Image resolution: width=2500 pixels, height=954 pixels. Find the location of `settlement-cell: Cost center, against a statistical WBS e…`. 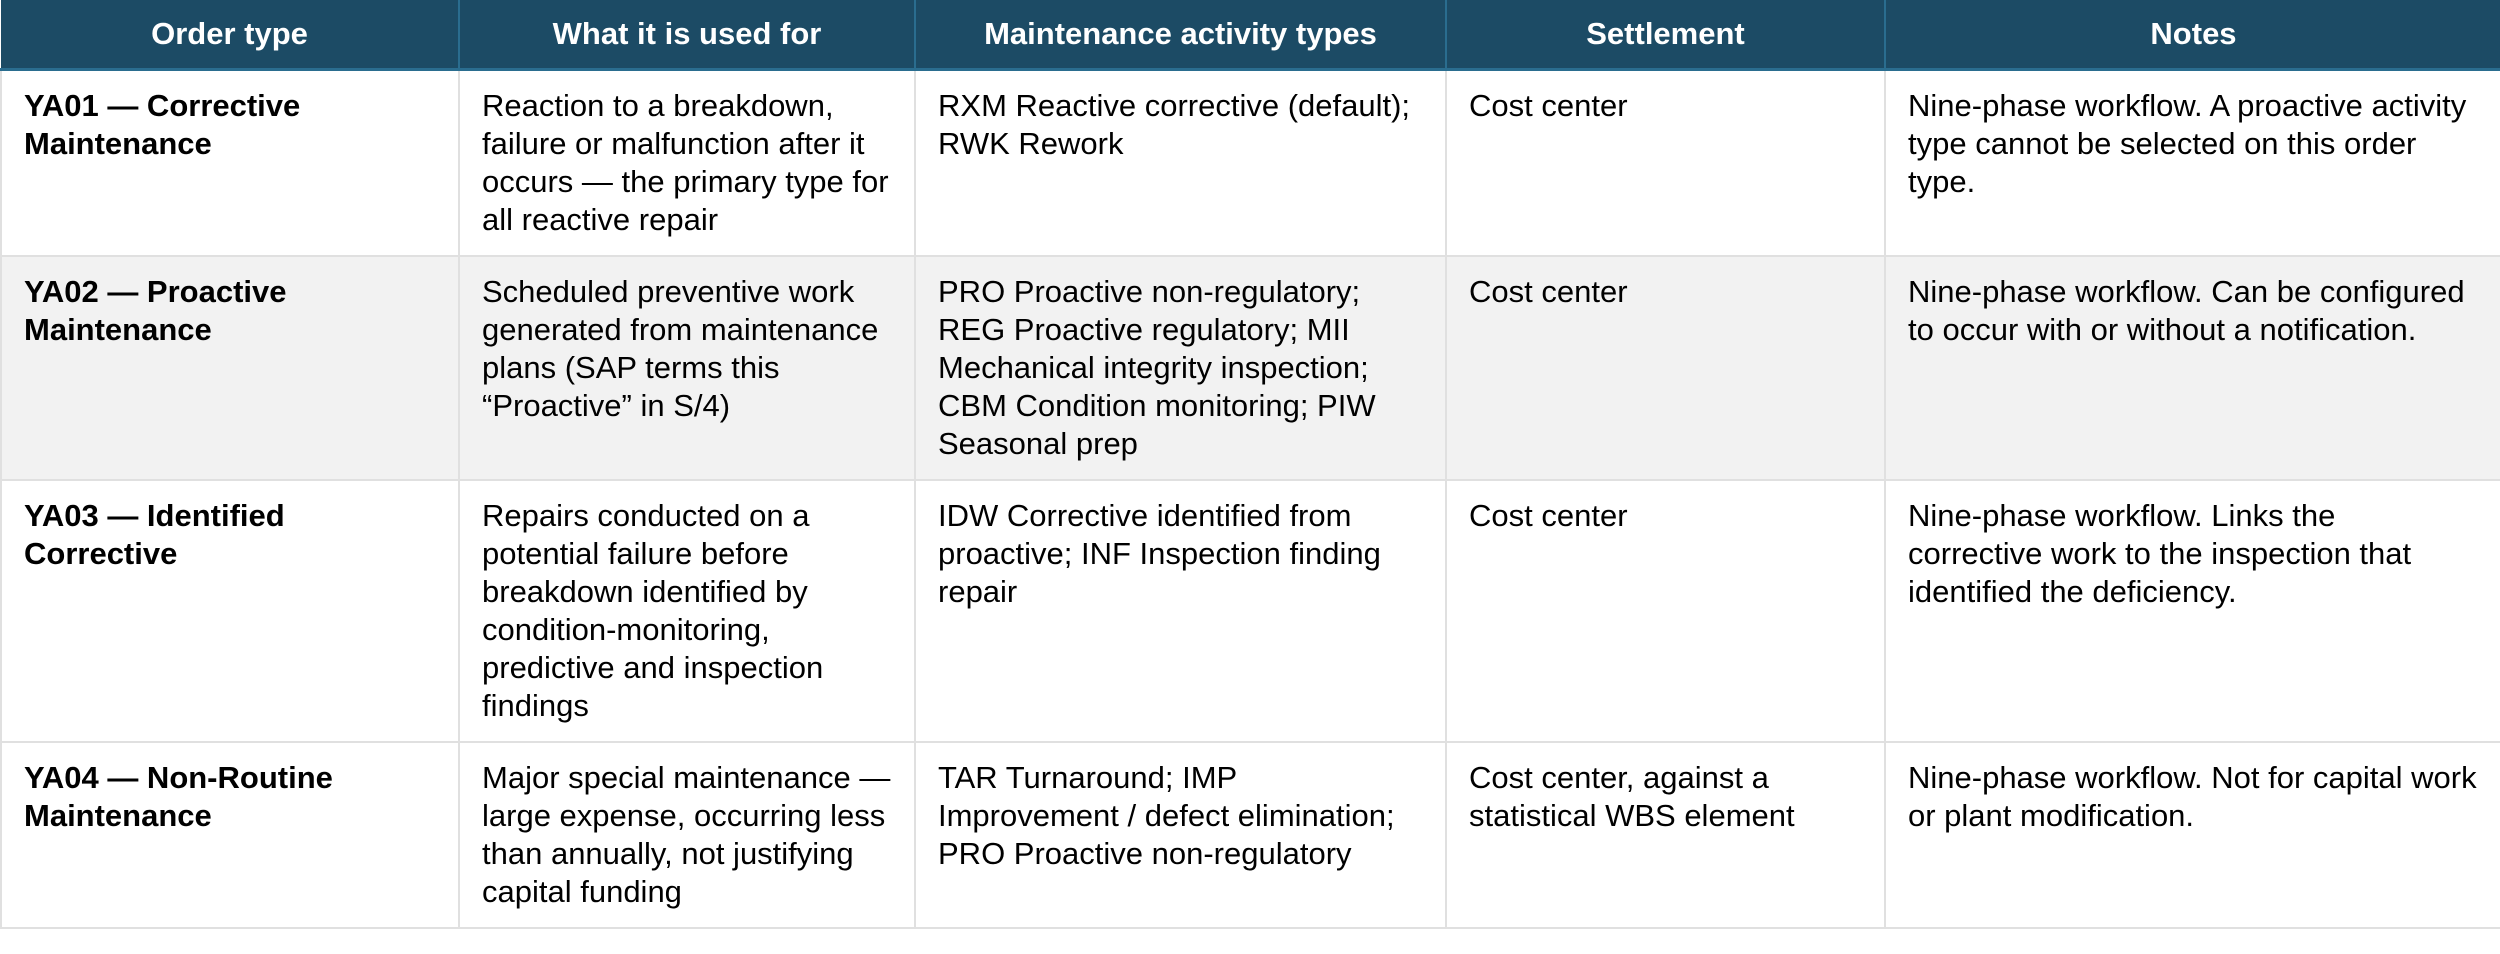

settlement-cell: Cost center, against a statistical WBS e… is located at coordinates (1665, 835).